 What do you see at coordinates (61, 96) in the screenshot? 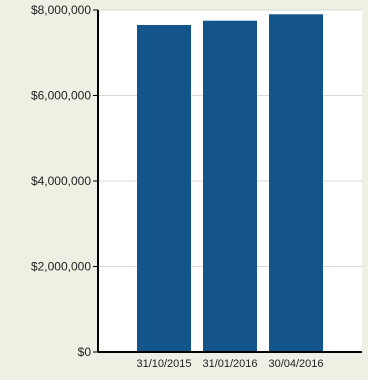
I see `y-tick-label: $6,000,000` at bounding box center [61, 96].